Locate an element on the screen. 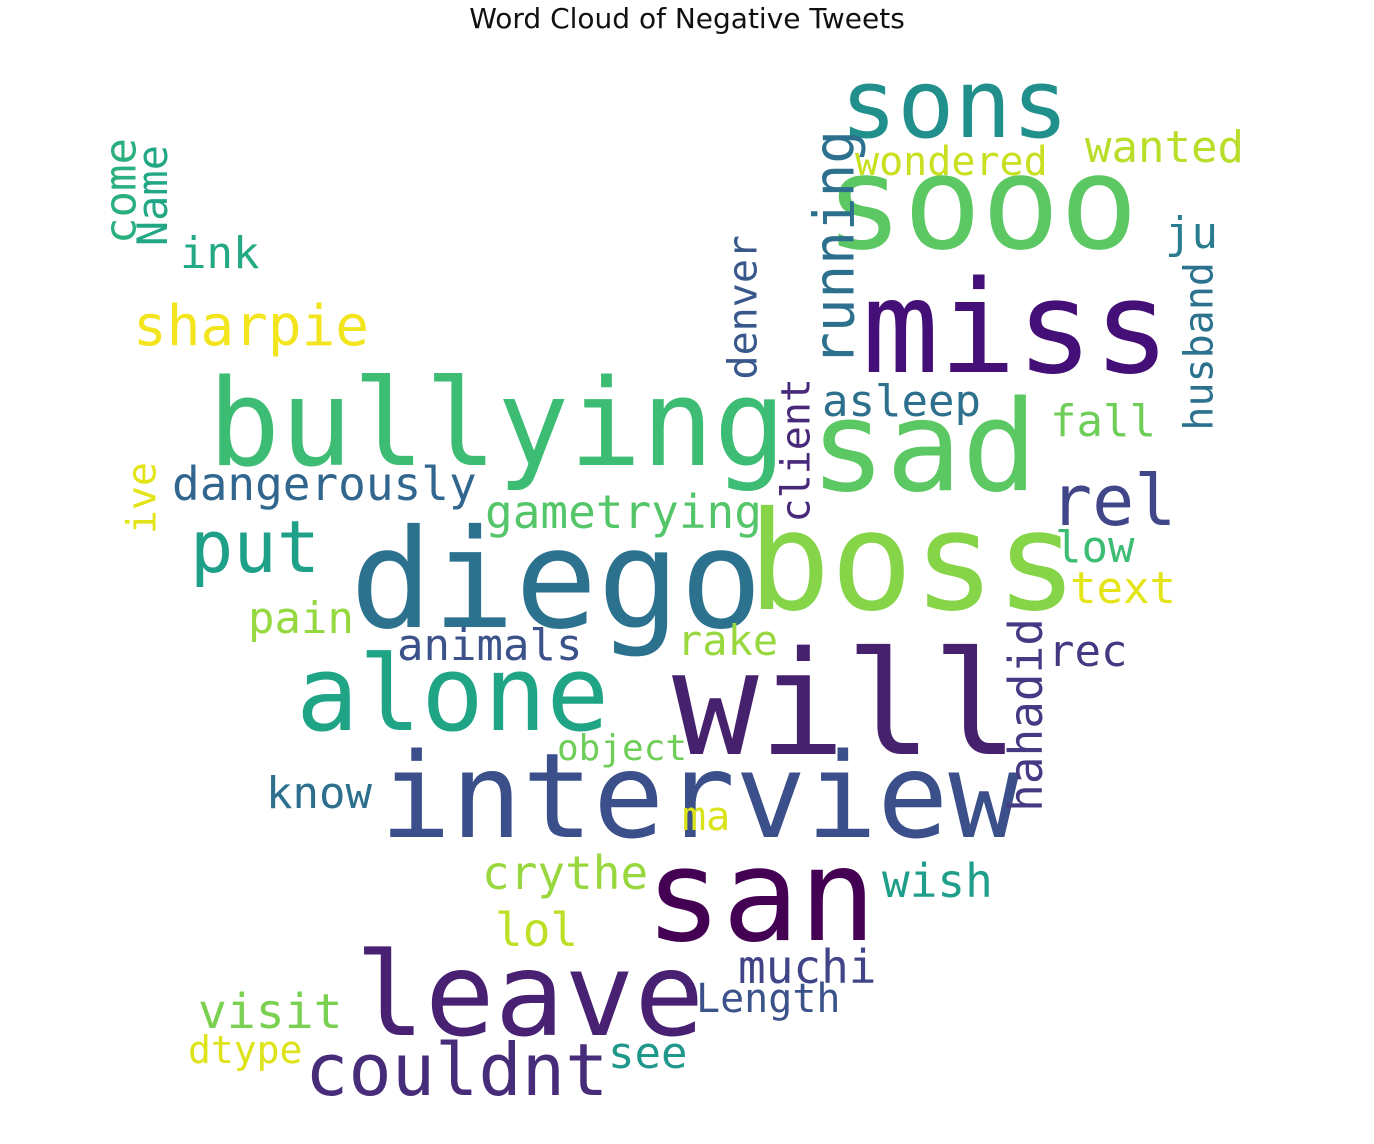 The image size is (1374, 1144). word-asleep: asleep is located at coordinates (901, 401).